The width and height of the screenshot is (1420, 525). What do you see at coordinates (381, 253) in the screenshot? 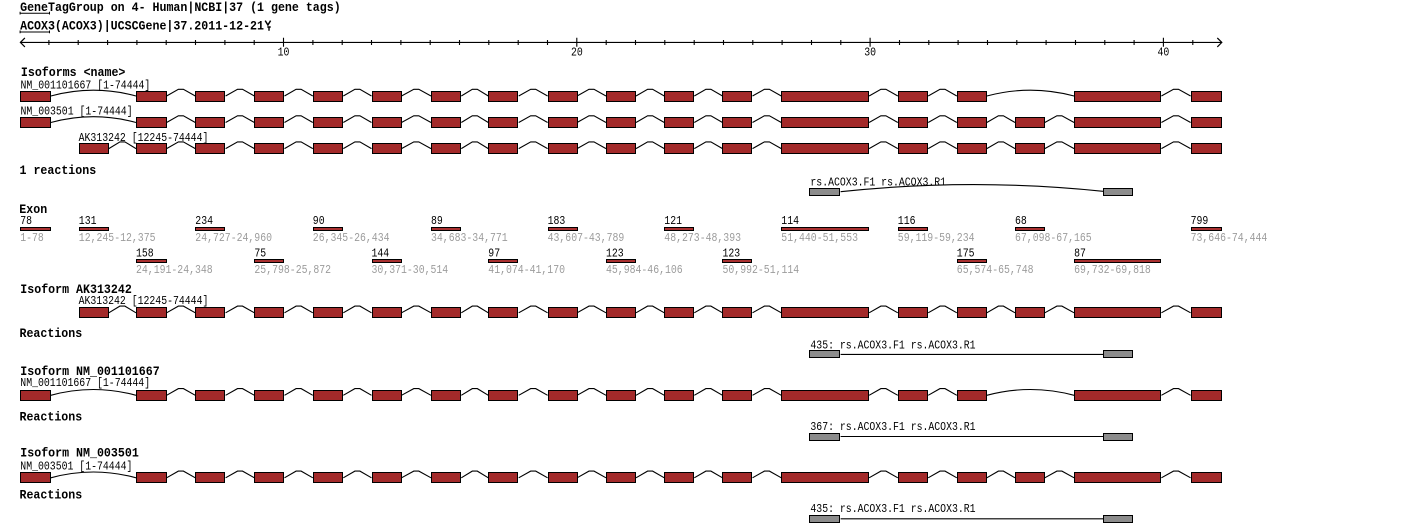
I see `svg-text: 144` at bounding box center [381, 253].